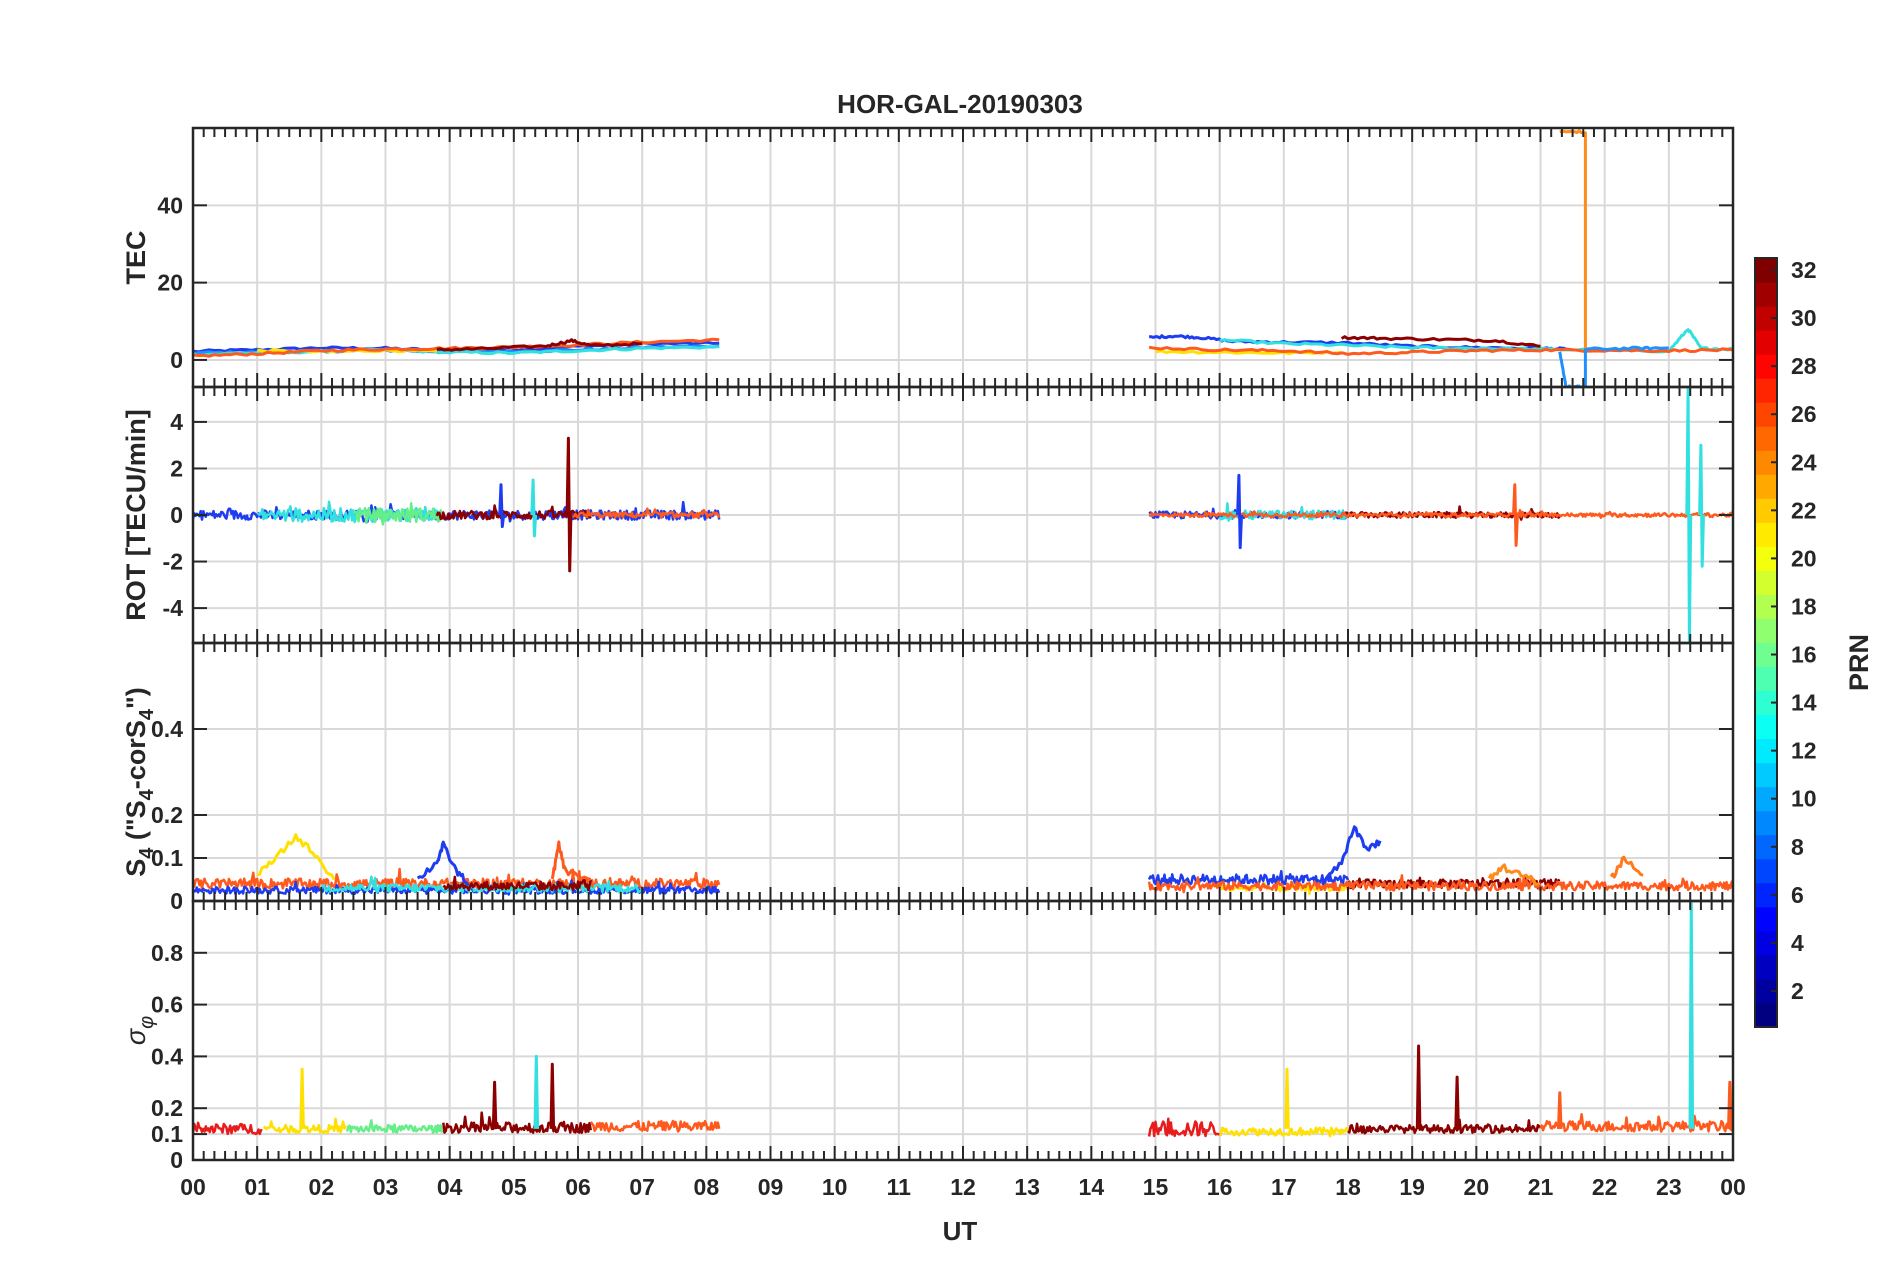 Image resolution: width=1902 pixels, height=1272 pixels. Describe the element at coordinates (835, 1187) in the screenshot. I see `x-tick-label: 10` at that location.